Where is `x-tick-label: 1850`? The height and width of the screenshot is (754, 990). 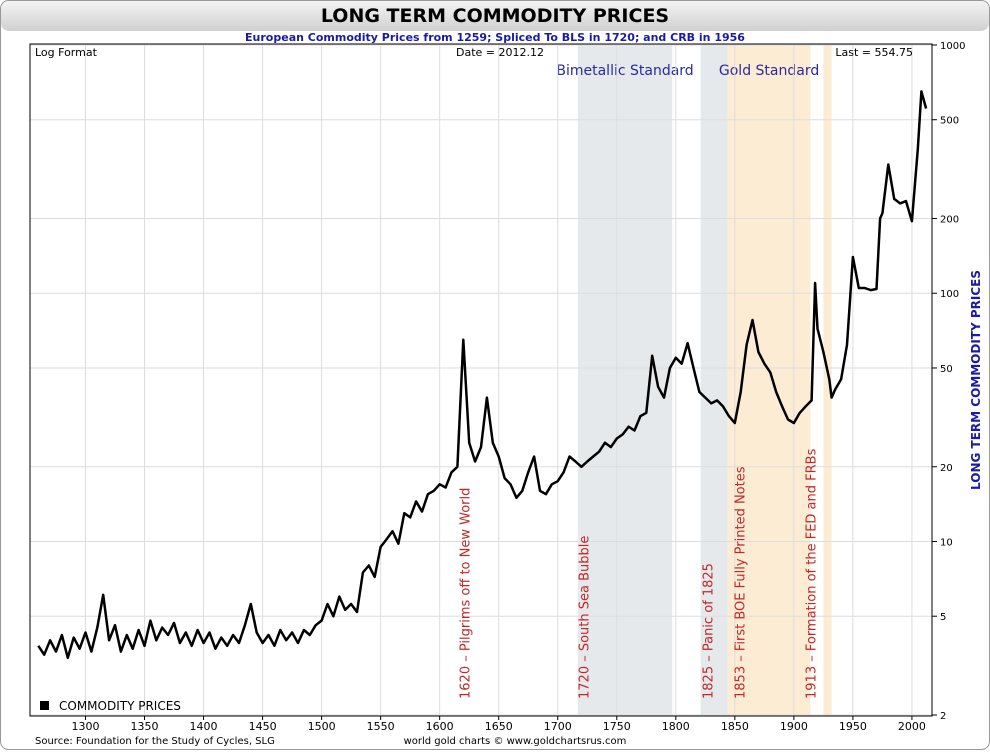
x-tick-label: 1850 is located at coordinates (735, 726).